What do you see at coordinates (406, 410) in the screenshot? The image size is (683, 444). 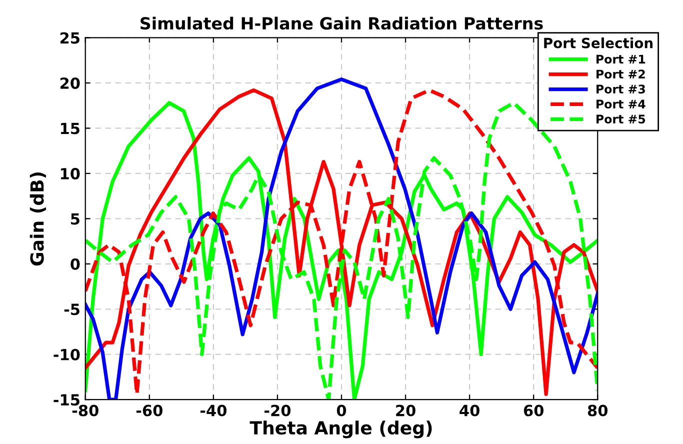 I see `x-tick-label: 20` at bounding box center [406, 410].